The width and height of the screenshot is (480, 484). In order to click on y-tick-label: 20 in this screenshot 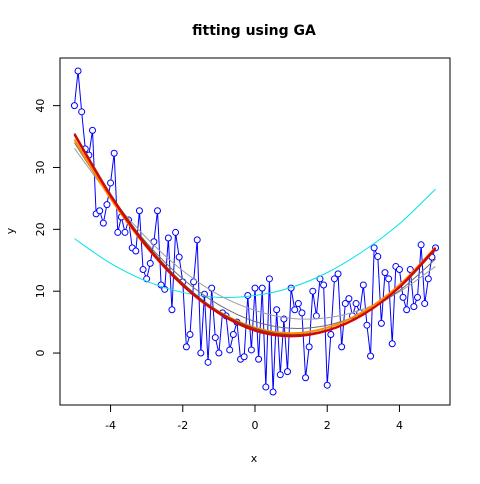, I will do `click(40, 229)`.